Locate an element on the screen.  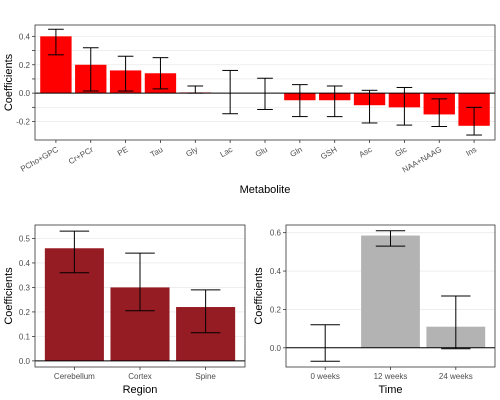
x-tick-label: Gly is located at coordinates (191, 152).